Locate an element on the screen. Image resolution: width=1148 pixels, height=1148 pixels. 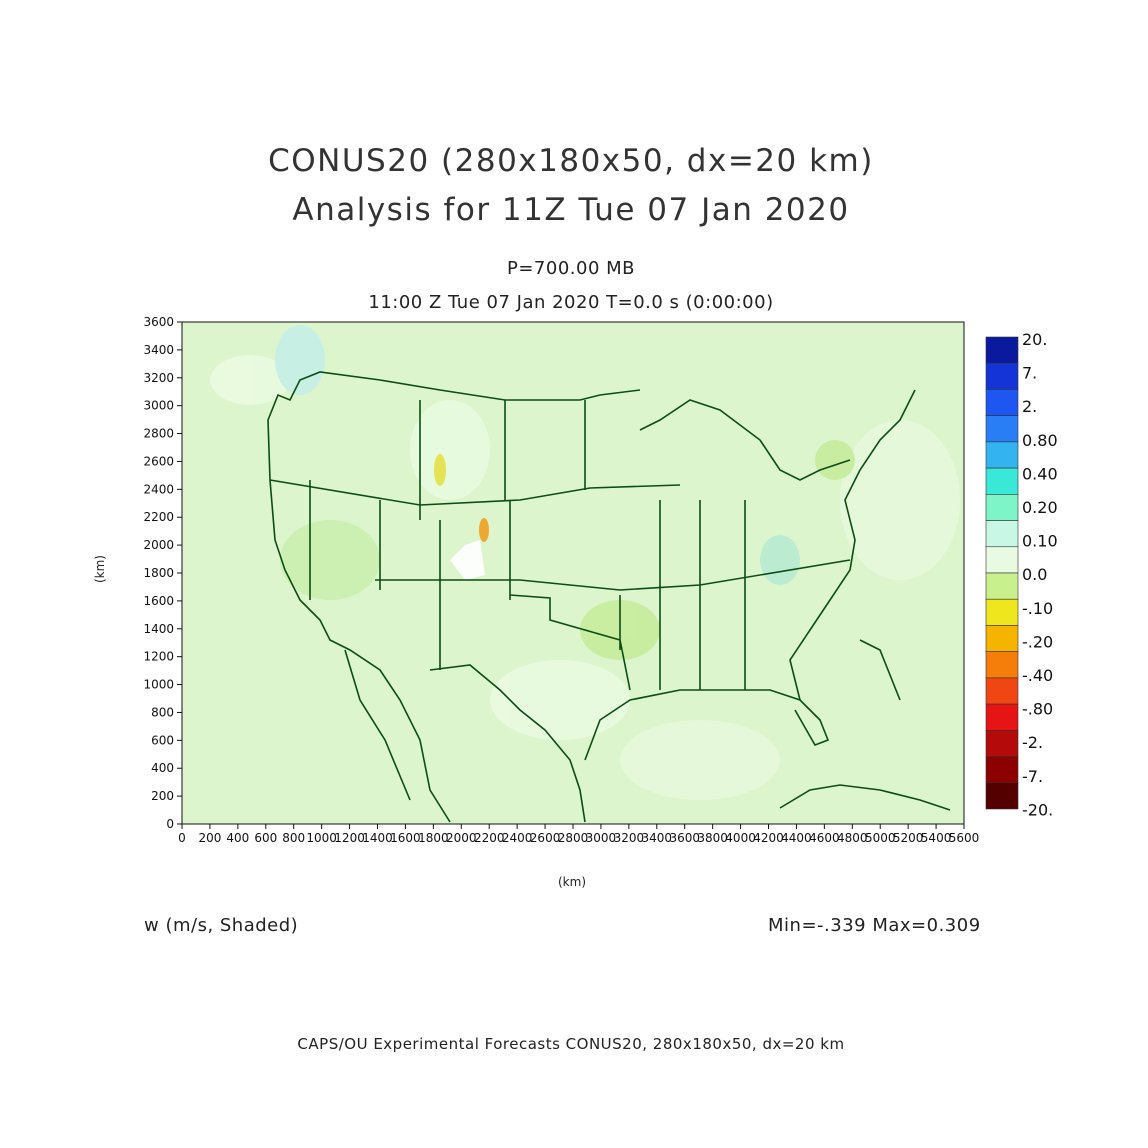
colorbar-label: -7. is located at coordinates (1032, 776).